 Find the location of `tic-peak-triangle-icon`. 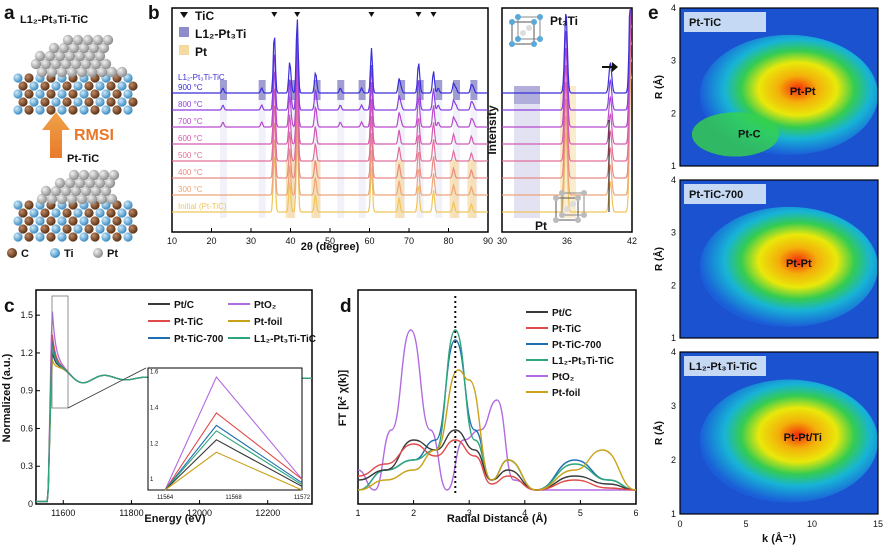

tic-peak-triangle-icon is located at coordinates (297, 14).